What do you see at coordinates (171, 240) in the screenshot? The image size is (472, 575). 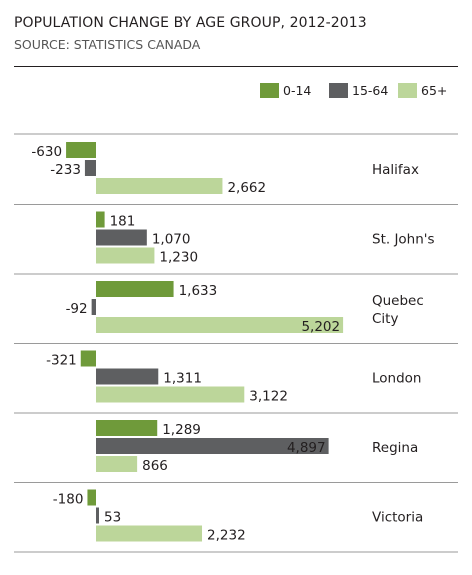 I see `value-label-st-john-s-15-64: 1,070` at bounding box center [171, 240].